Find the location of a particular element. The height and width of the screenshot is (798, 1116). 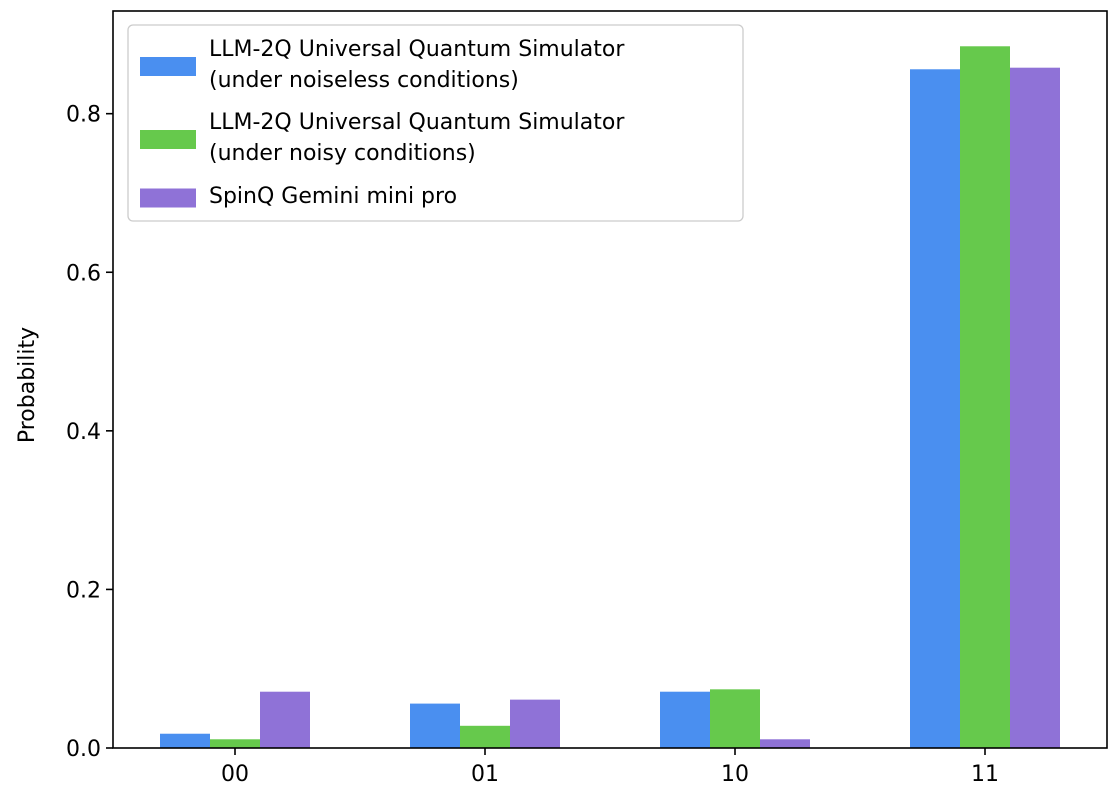

y-tick-label: 0.6 is located at coordinates (83, 273).